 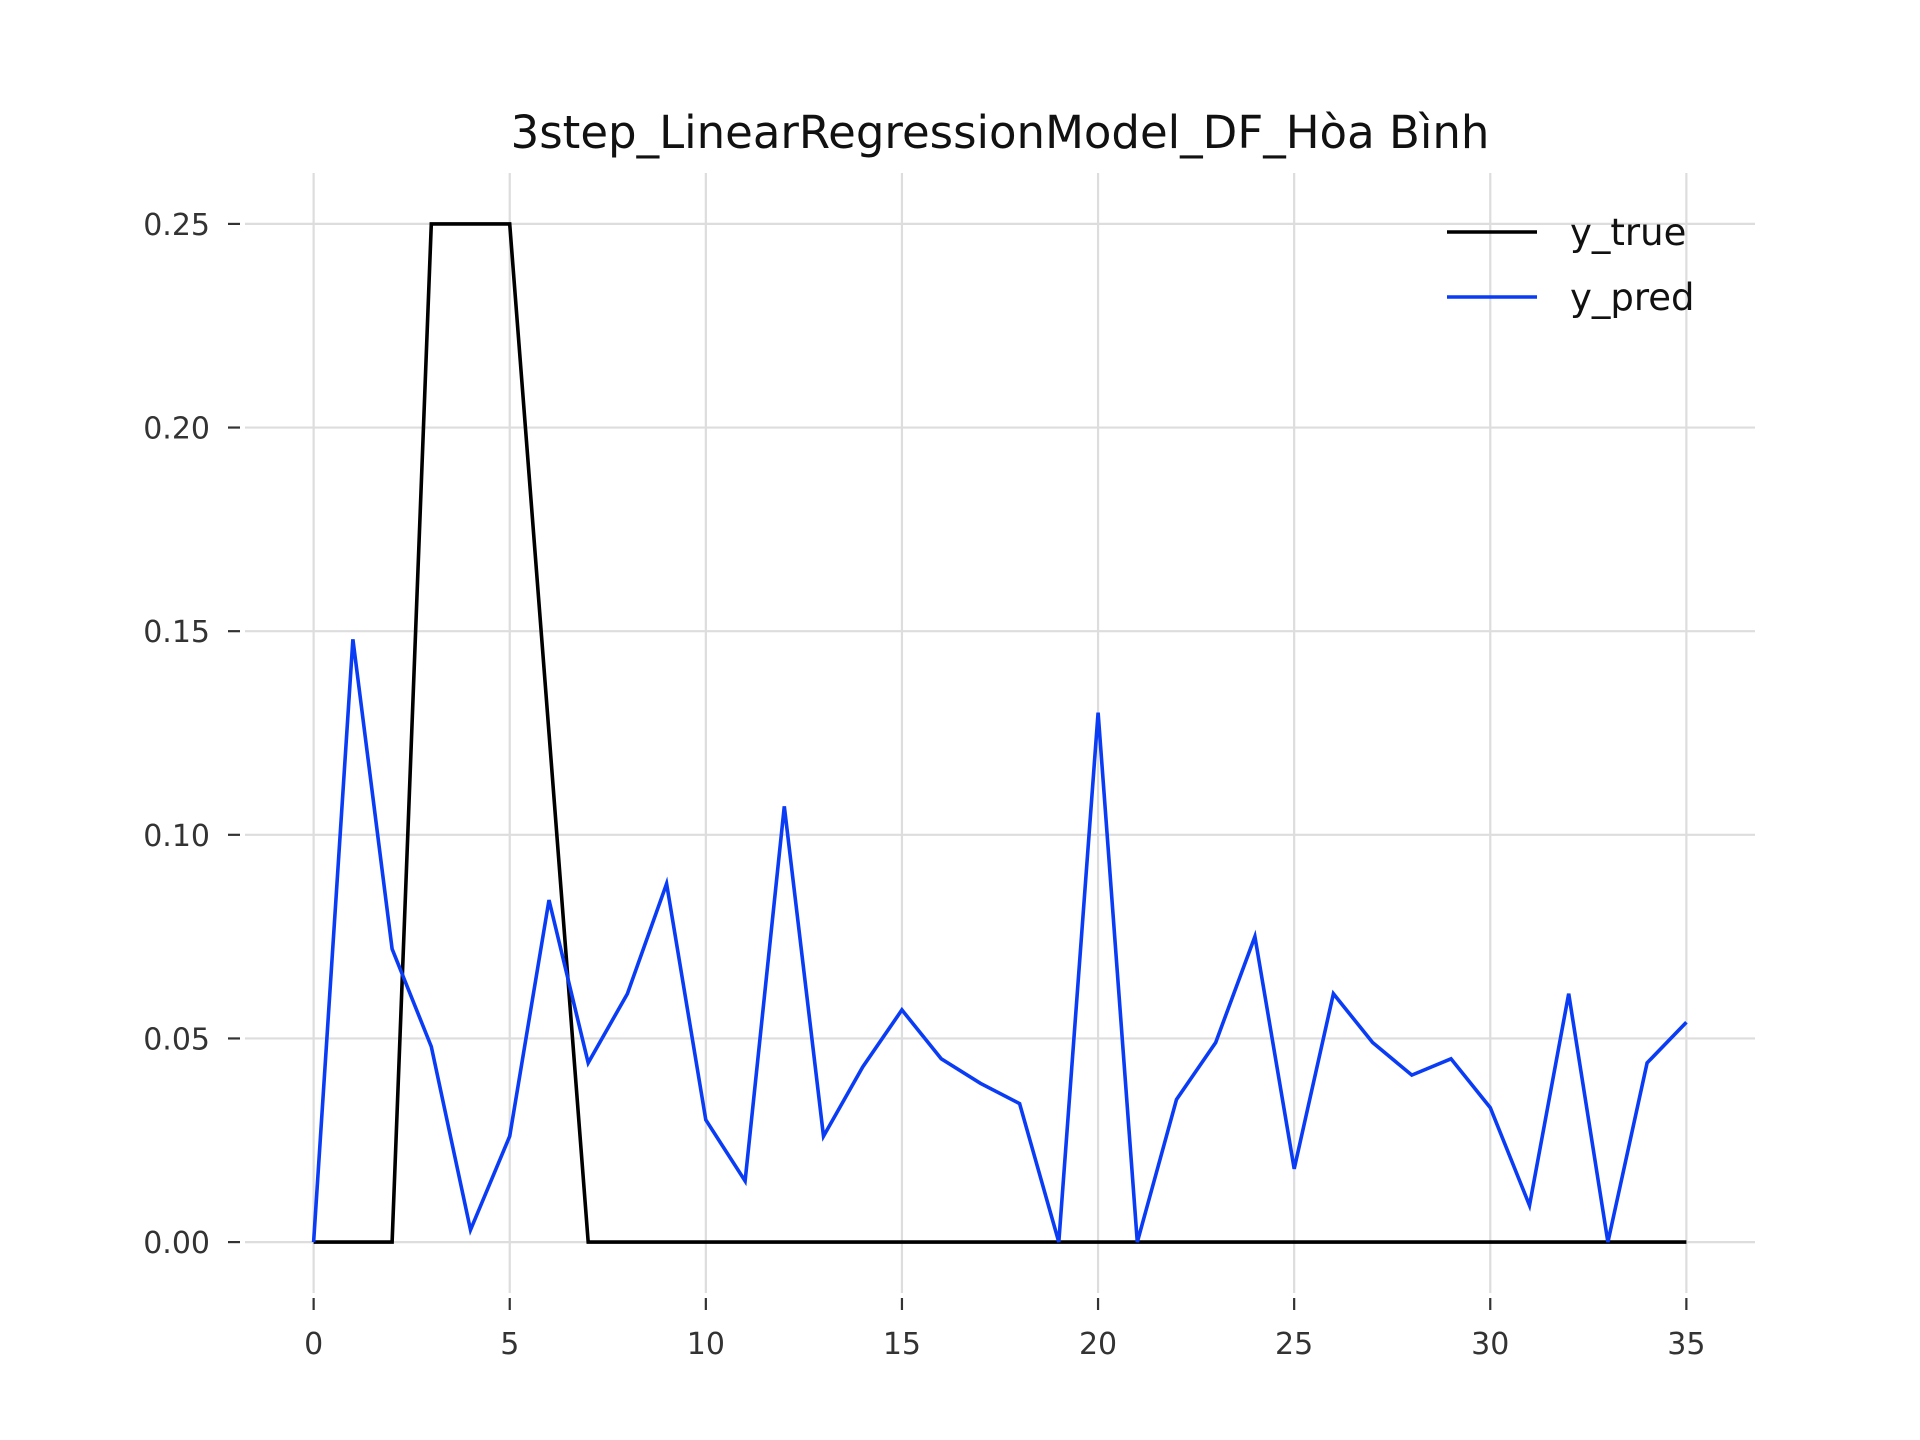 What do you see at coordinates (176, 429) in the screenshot?
I see `y-tick-label: 0.20` at bounding box center [176, 429].